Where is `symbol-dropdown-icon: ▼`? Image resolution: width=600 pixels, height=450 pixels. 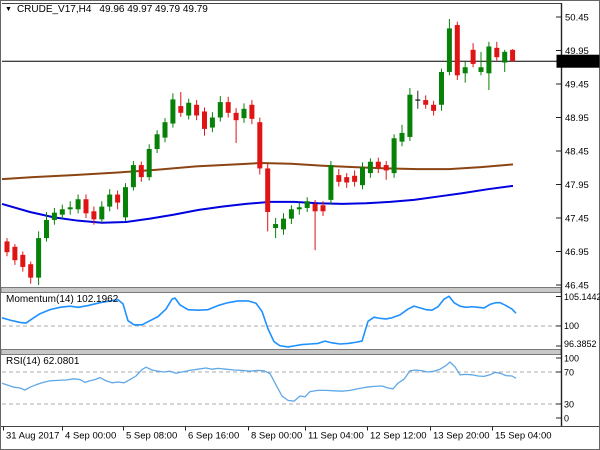 symbol-dropdown-icon: ▼ is located at coordinates (8, 9).